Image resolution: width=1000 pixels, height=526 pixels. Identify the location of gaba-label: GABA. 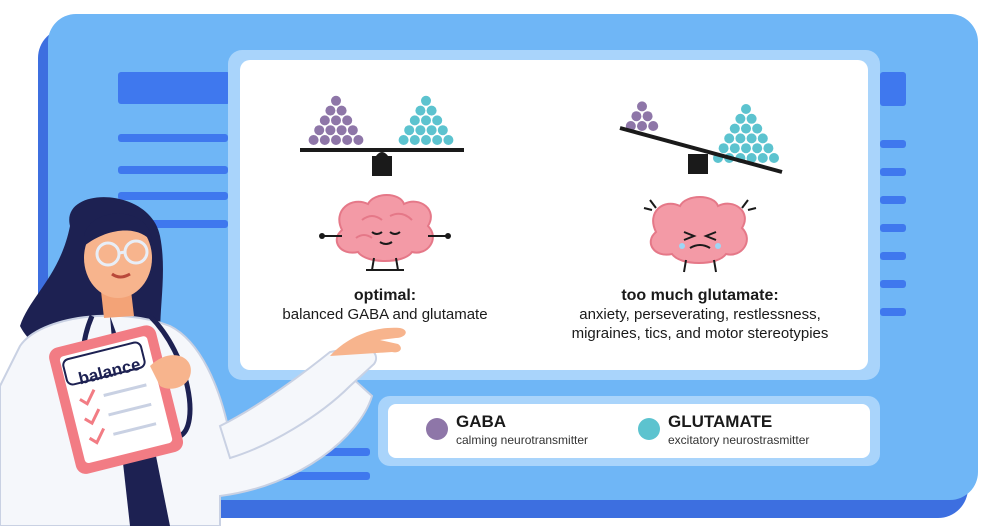
(481, 421).